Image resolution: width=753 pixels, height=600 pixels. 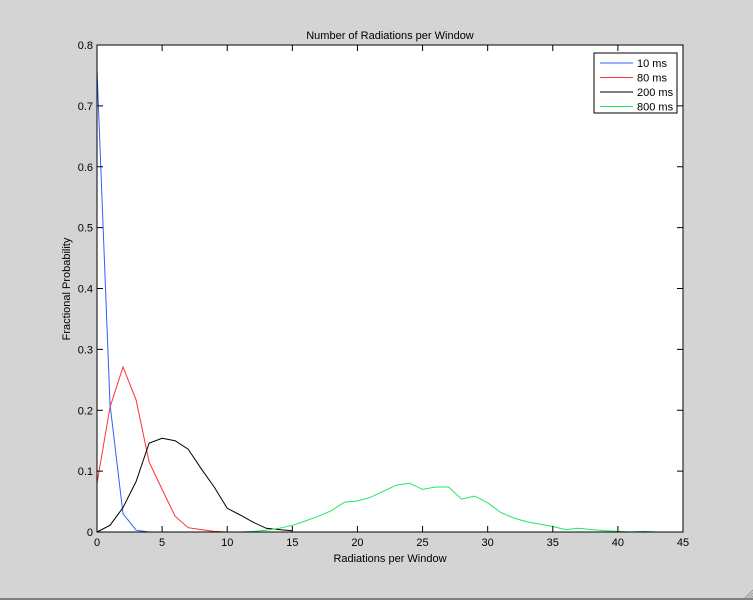 I want to click on x-axis-label: Radiations per Window, so click(x=389, y=559).